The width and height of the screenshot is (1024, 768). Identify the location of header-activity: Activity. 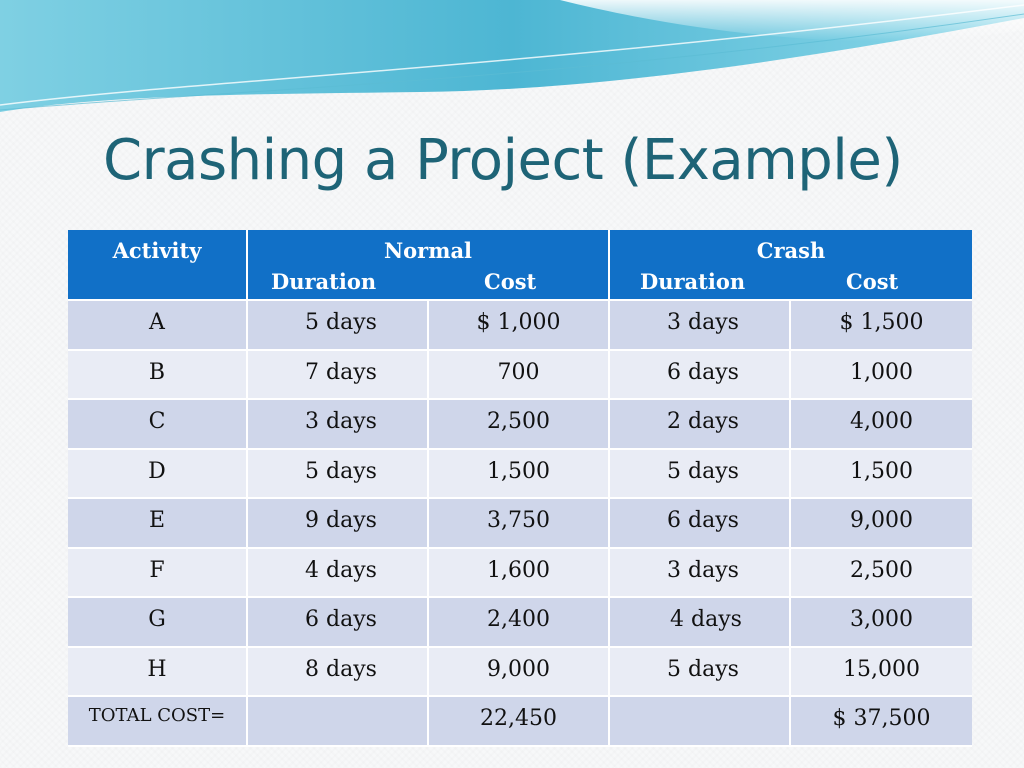
(158, 265).